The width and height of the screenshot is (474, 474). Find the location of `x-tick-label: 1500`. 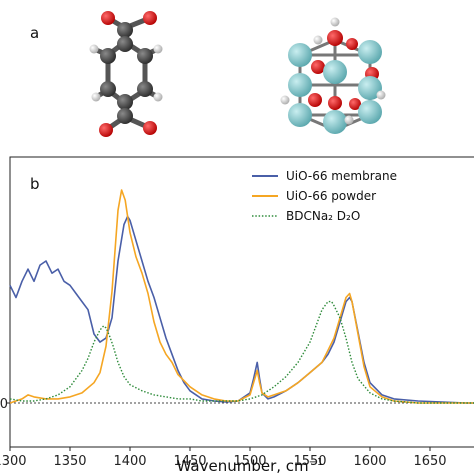

x-tick-label: 1500 is located at coordinates (249, 461).